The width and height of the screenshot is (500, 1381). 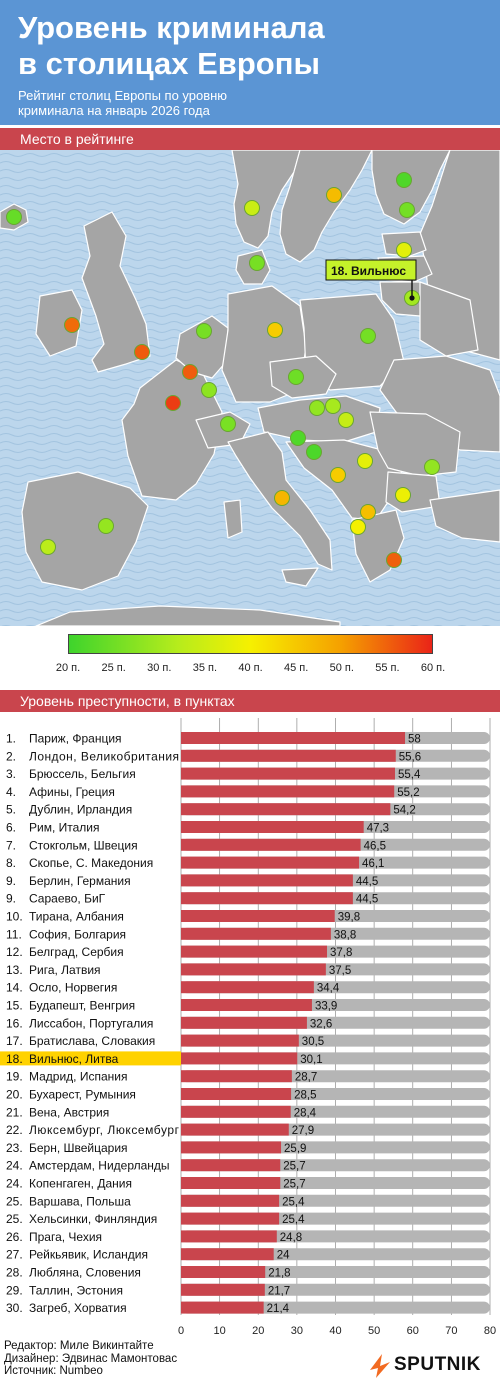 What do you see at coordinates (345, 935) in the screenshot?
I see `value-label: 38,8` at bounding box center [345, 935].